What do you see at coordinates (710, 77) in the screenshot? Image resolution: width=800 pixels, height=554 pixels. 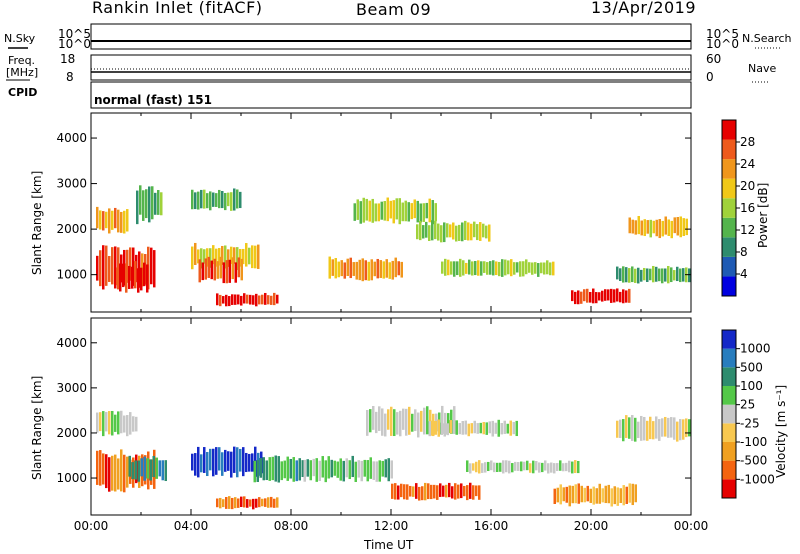 I see `nave-ytick-bottom: 0` at bounding box center [710, 77].